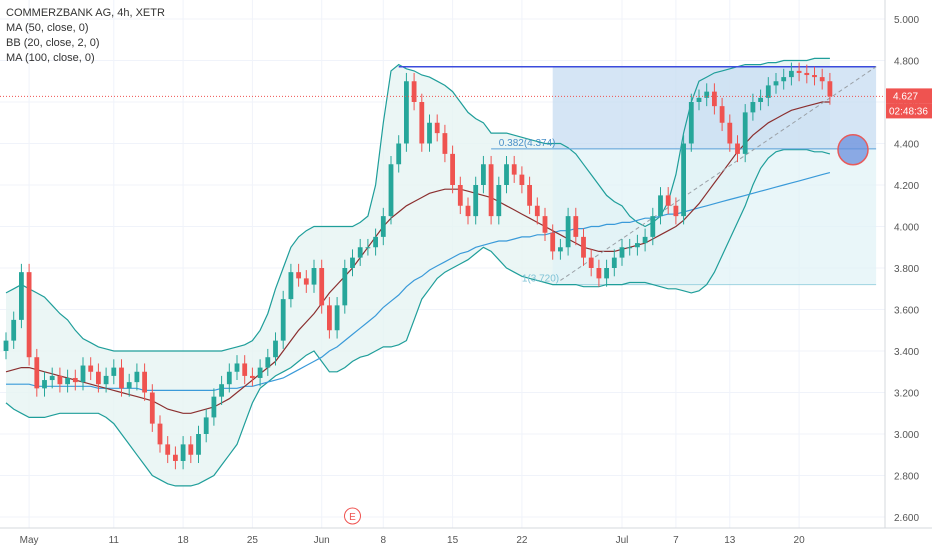 This screenshot has width=932, height=555. Describe the element at coordinates (47, 28) in the screenshot. I see `indicator-ma50: MA (50, close, 0)` at that location.